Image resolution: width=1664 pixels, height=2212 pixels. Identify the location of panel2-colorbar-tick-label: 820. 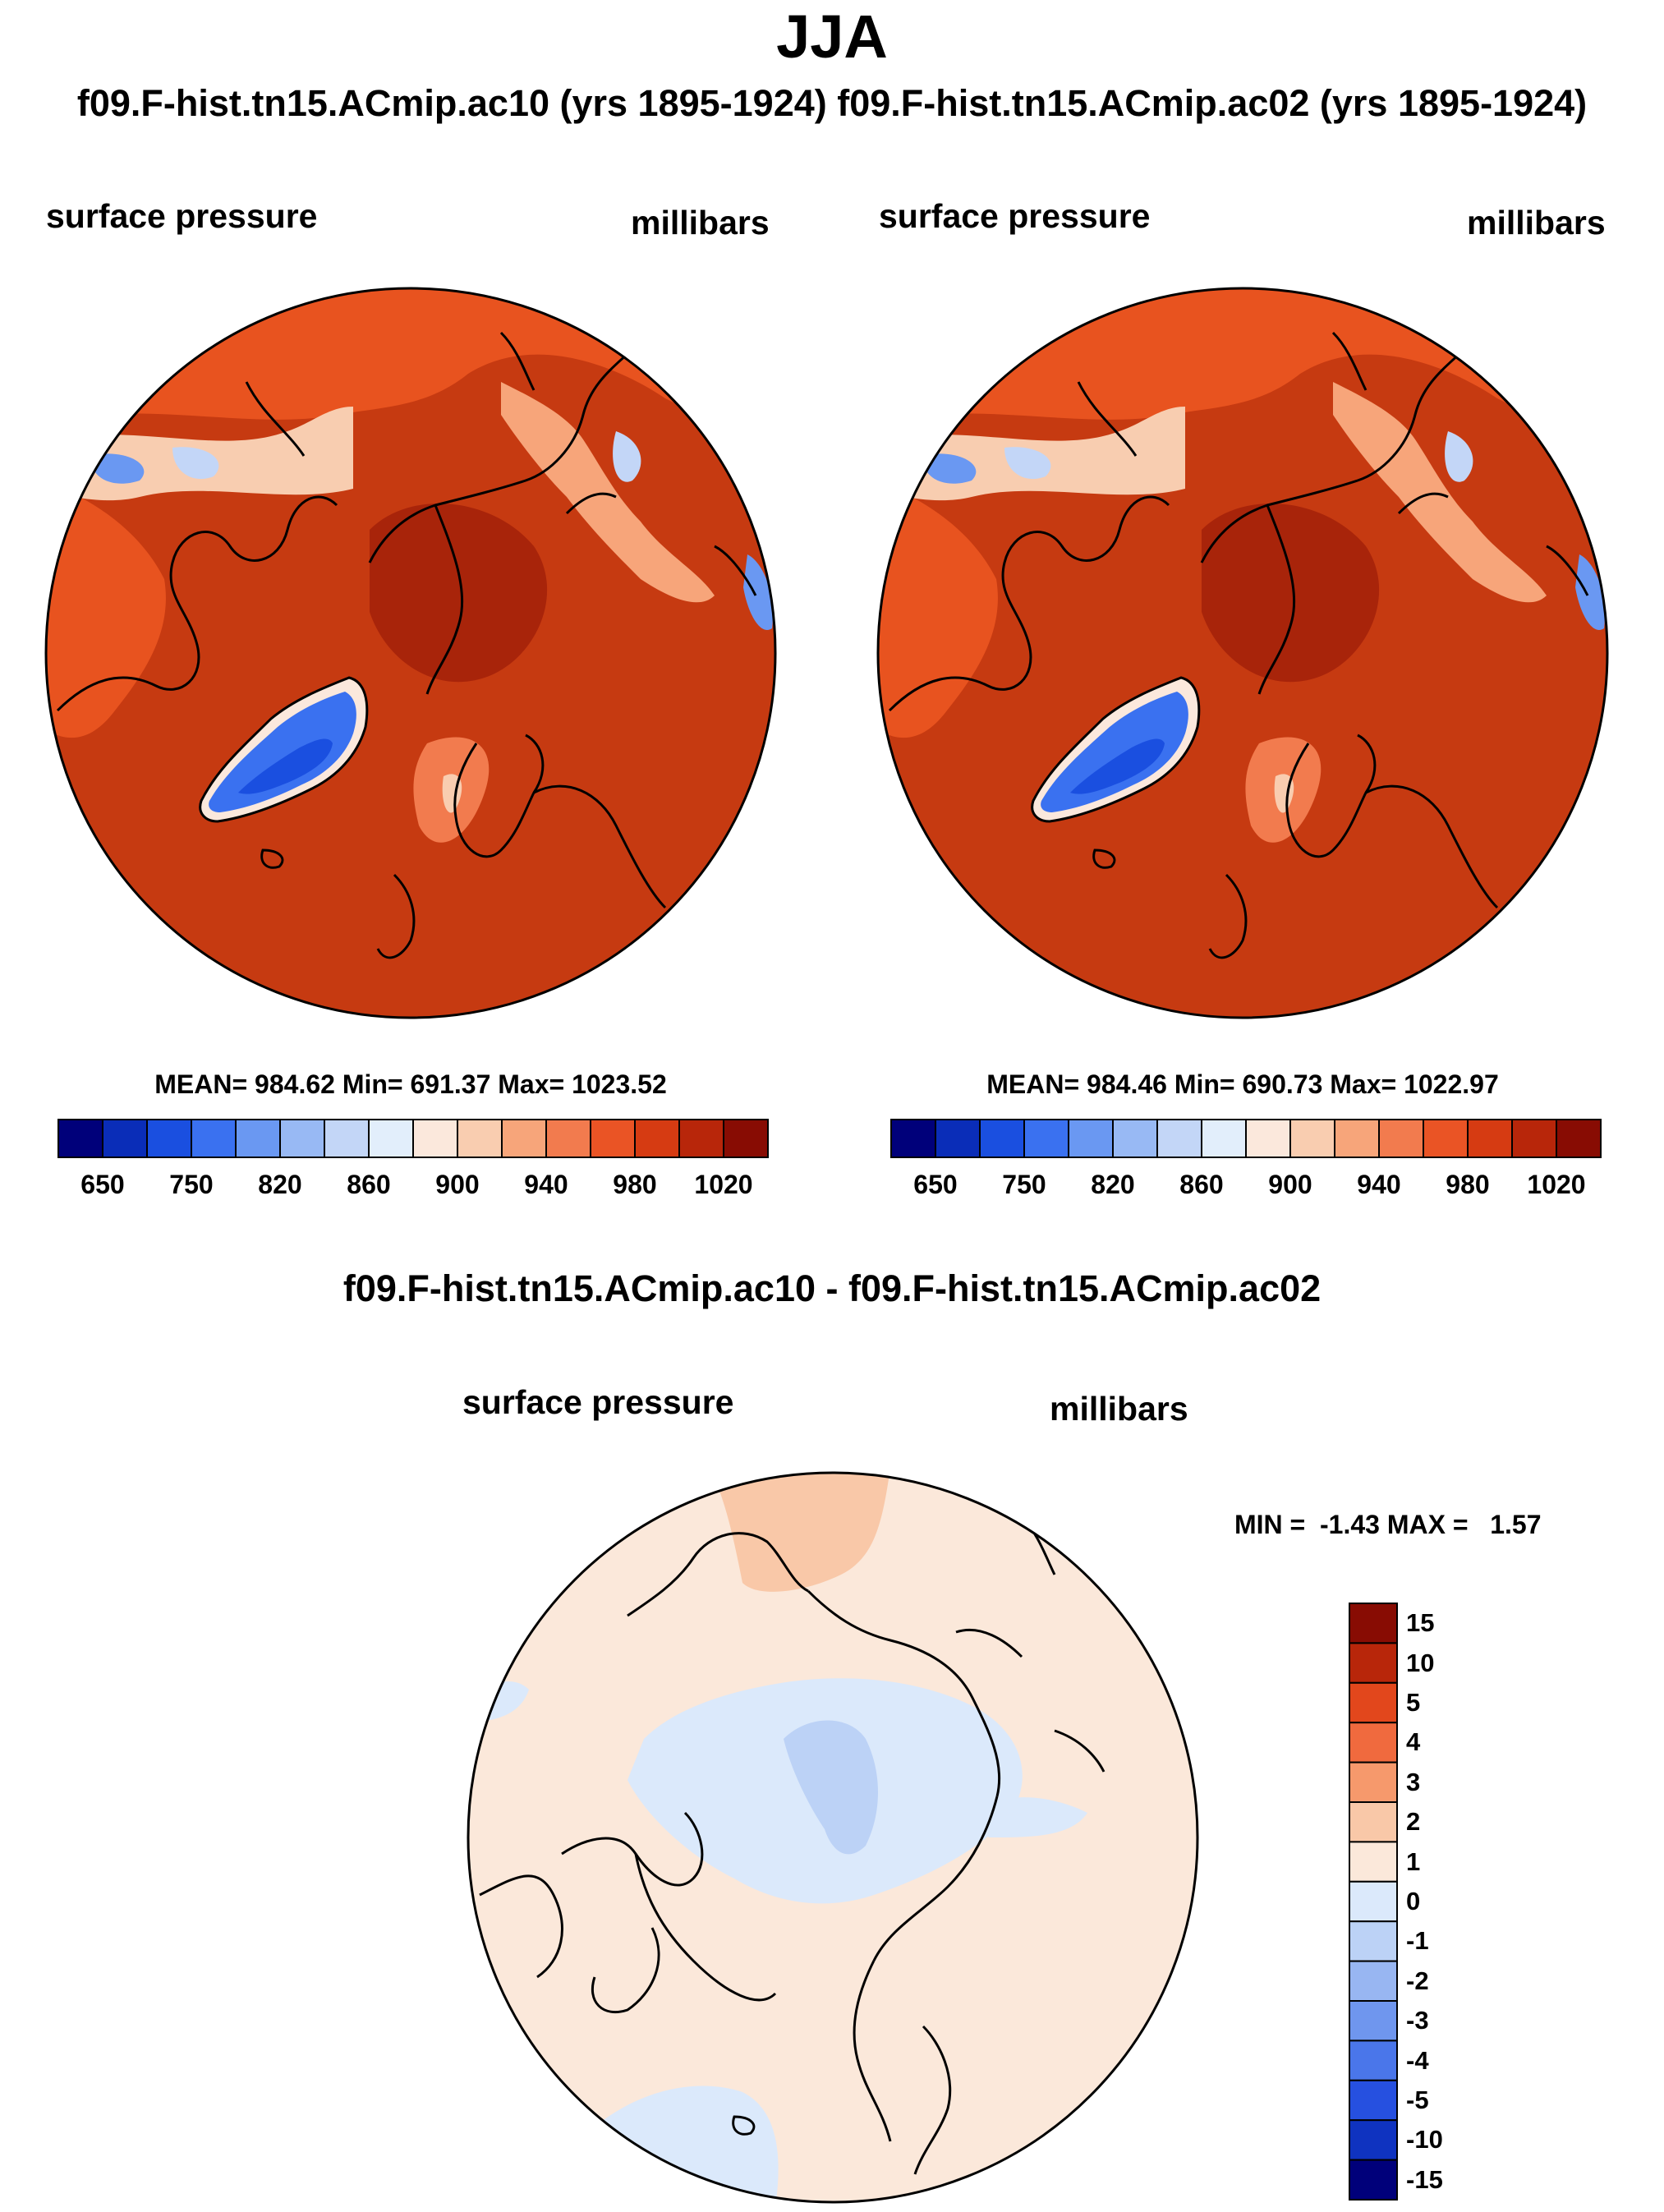
(1113, 1184).